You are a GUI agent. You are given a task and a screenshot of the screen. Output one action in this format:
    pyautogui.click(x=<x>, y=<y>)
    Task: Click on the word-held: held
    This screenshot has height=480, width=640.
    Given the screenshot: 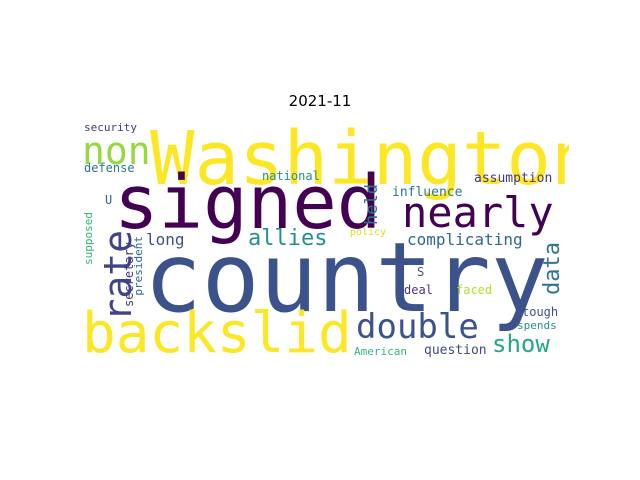 What is the action you would take?
    pyautogui.click(x=372, y=204)
    